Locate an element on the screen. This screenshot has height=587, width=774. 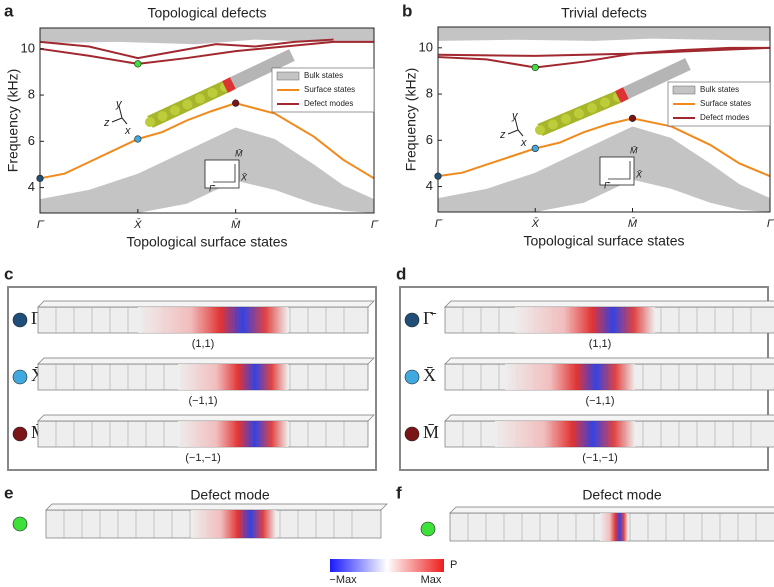
state-caption: (−1,−1) is located at coordinates (599, 458).